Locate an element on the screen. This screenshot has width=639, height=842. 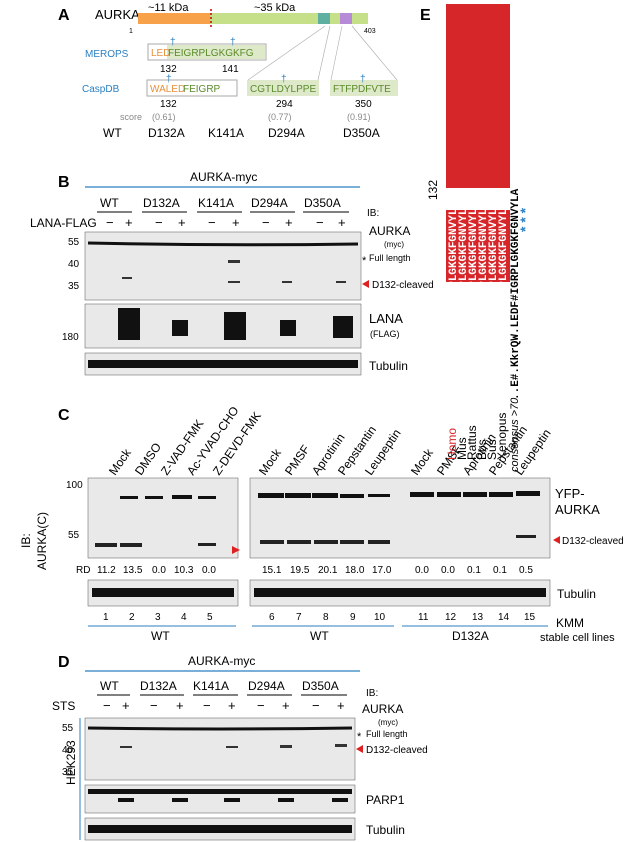
panel-a-letter: A is located at coordinates (64, 15).